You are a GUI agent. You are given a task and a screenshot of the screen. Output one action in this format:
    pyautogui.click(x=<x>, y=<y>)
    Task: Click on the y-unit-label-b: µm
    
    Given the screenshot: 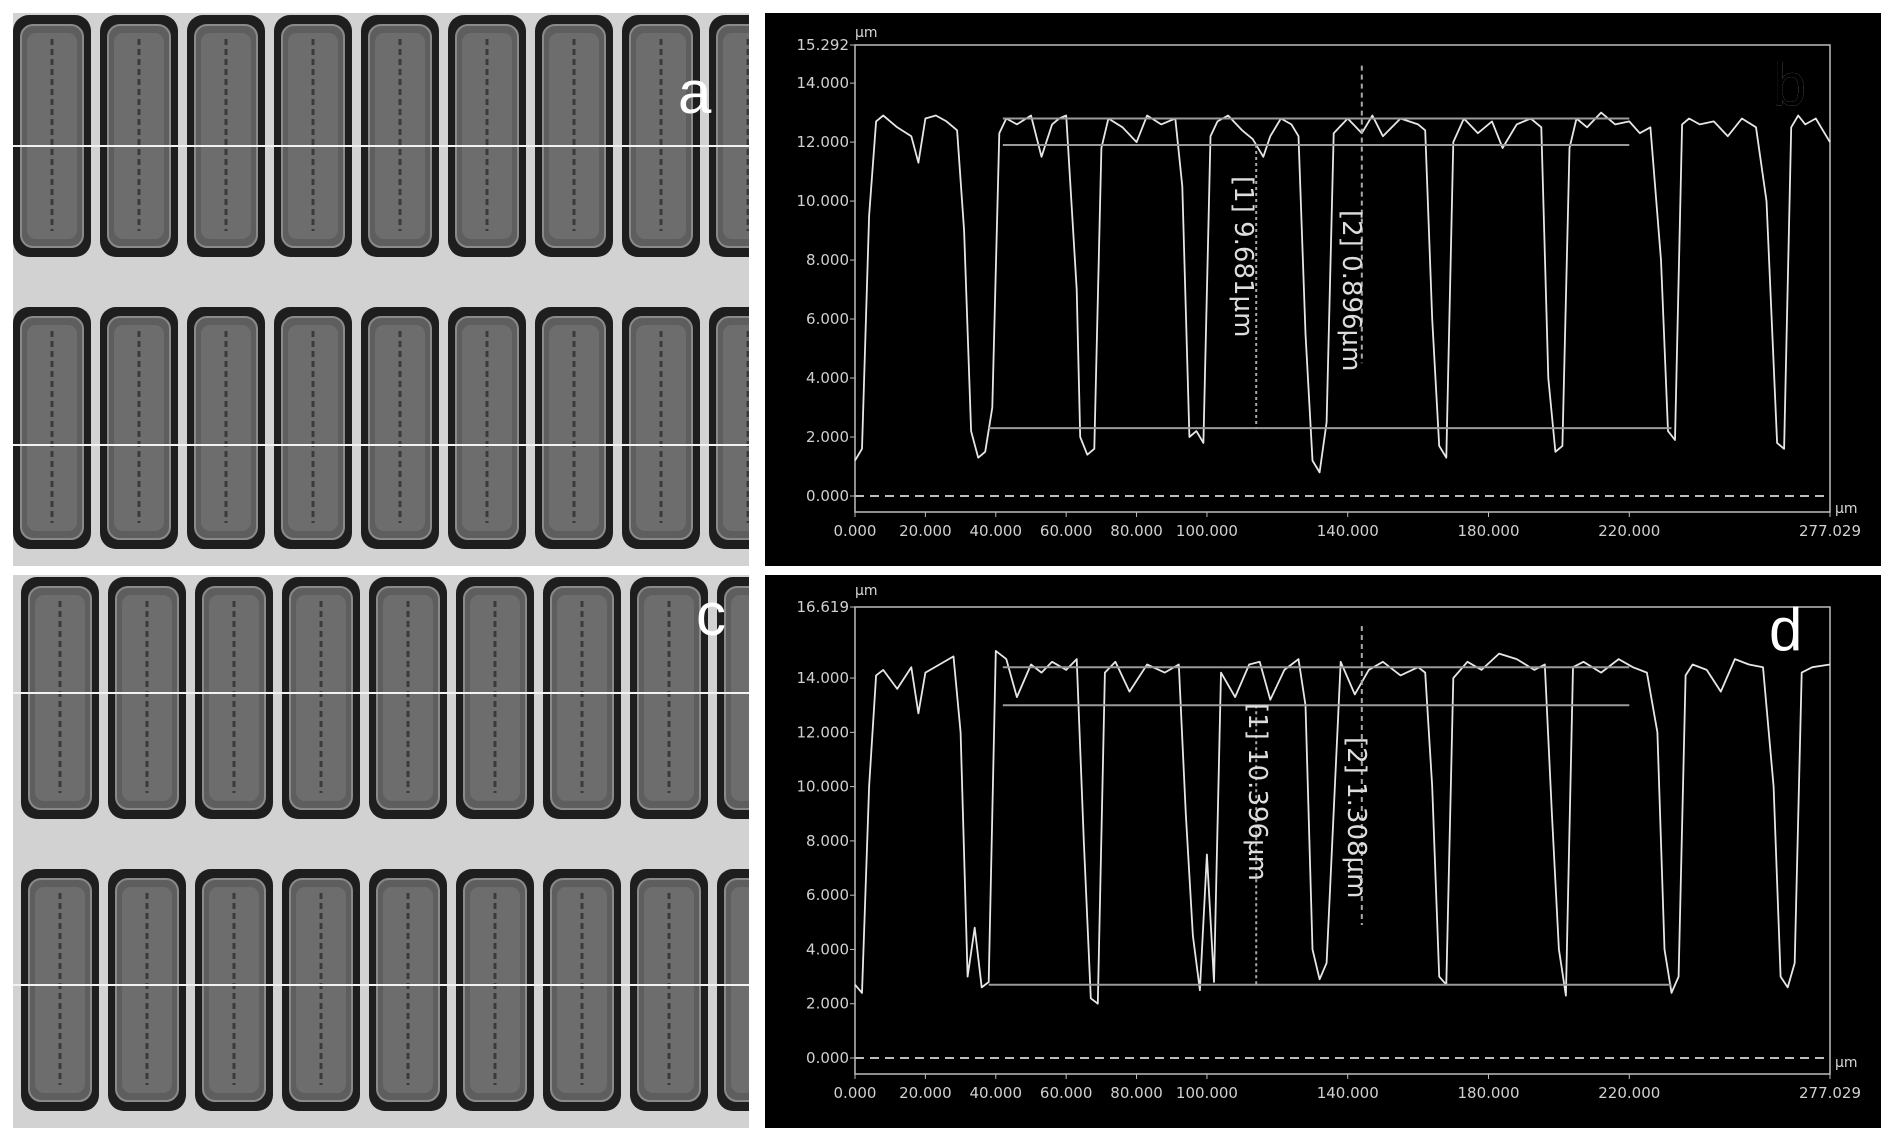 What is the action you would take?
    pyautogui.click(x=866, y=33)
    